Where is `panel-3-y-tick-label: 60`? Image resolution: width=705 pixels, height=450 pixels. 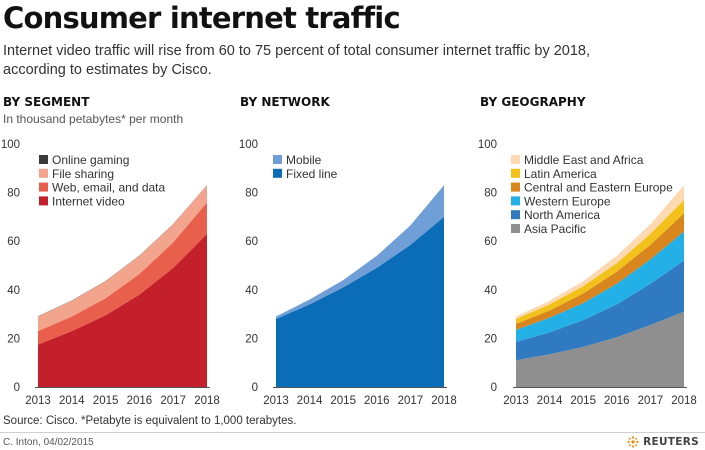
panel-3-y-tick-label: 60 is located at coordinates (490, 242).